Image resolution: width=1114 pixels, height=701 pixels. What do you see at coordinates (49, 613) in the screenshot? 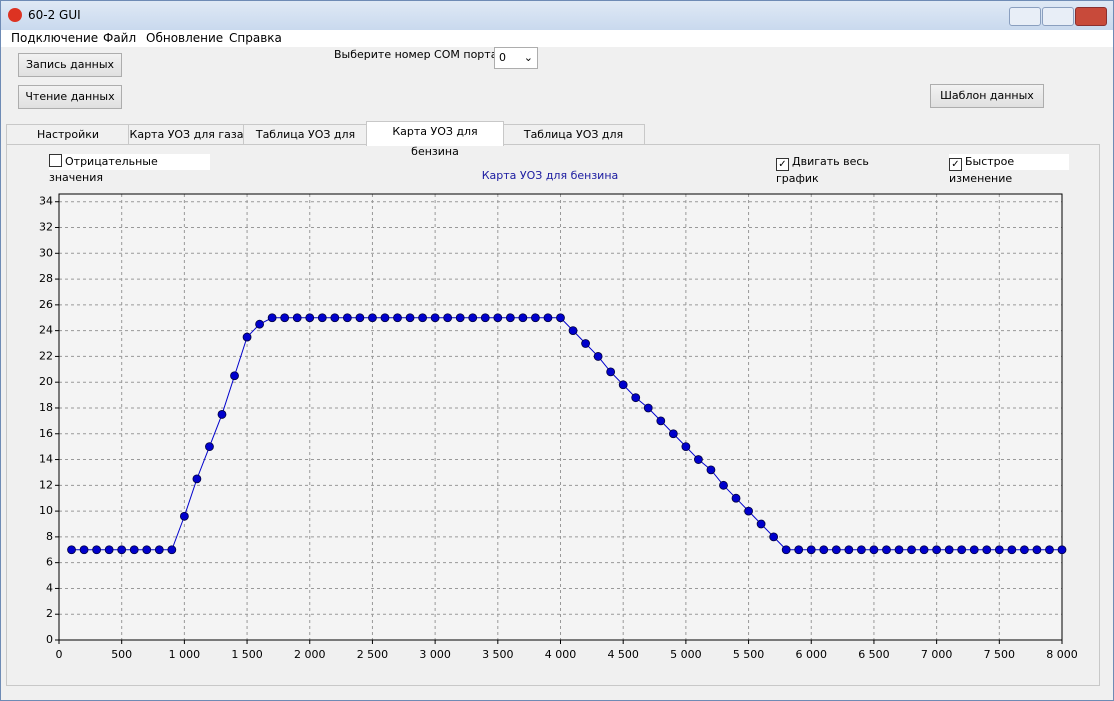
I see `y-tick-label: 2` at bounding box center [49, 613].